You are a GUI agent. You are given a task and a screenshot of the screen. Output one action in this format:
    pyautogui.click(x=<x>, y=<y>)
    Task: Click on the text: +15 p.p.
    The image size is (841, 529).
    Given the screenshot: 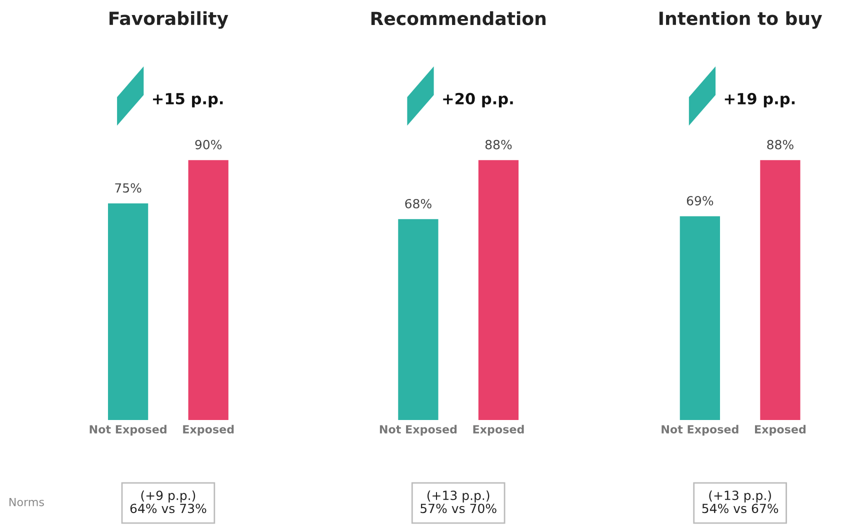 What is the action you would take?
    pyautogui.click(x=188, y=100)
    